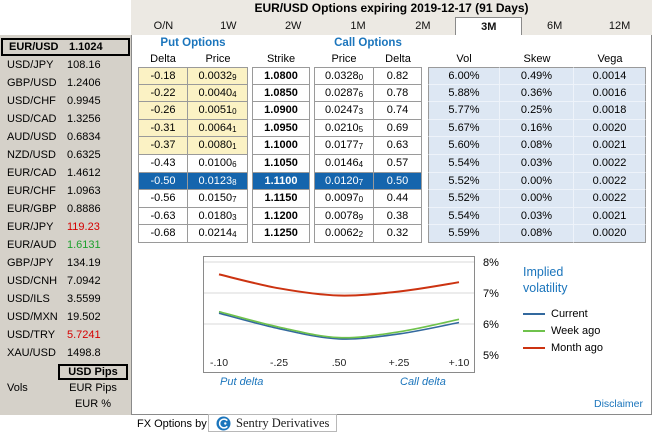 The width and height of the screenshot is (654, 432). Describe the element at coordinates (398, 216) in the screenshot. I see `call-delta-cell: 0.38` at that location.